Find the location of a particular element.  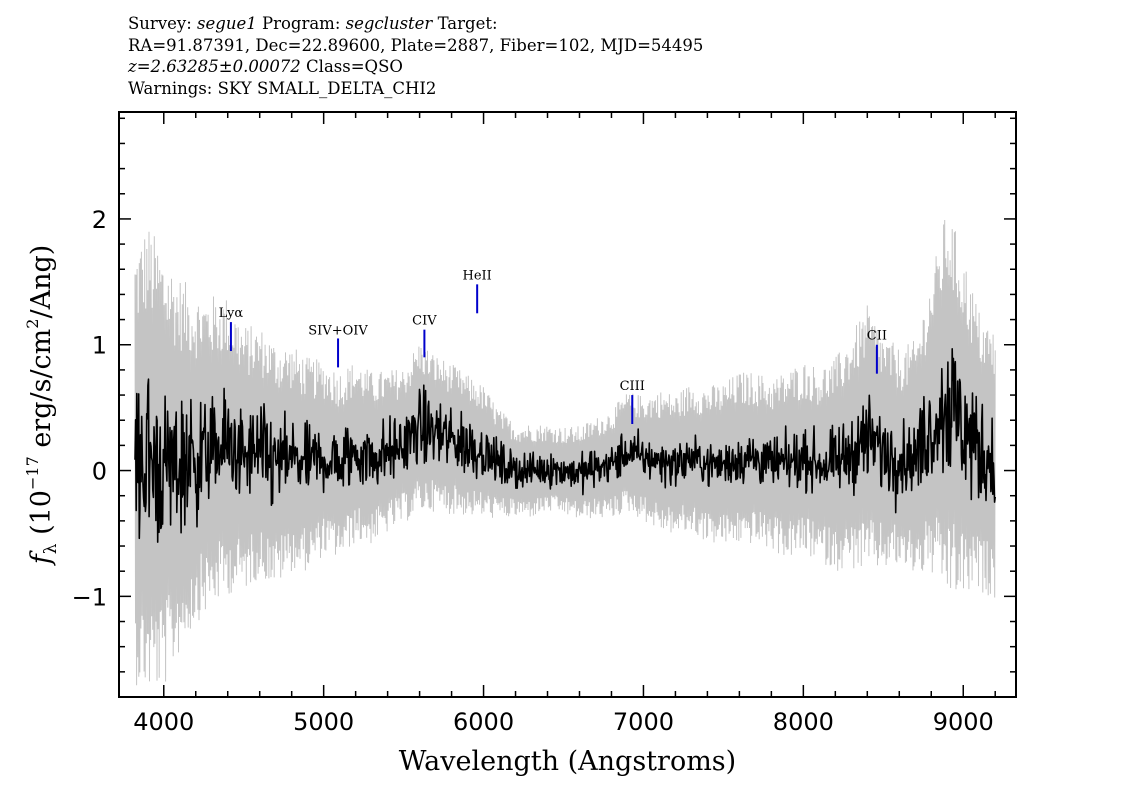

x-axis-title: Wavelength (Angstroms) is located at coordinates (567, 761).